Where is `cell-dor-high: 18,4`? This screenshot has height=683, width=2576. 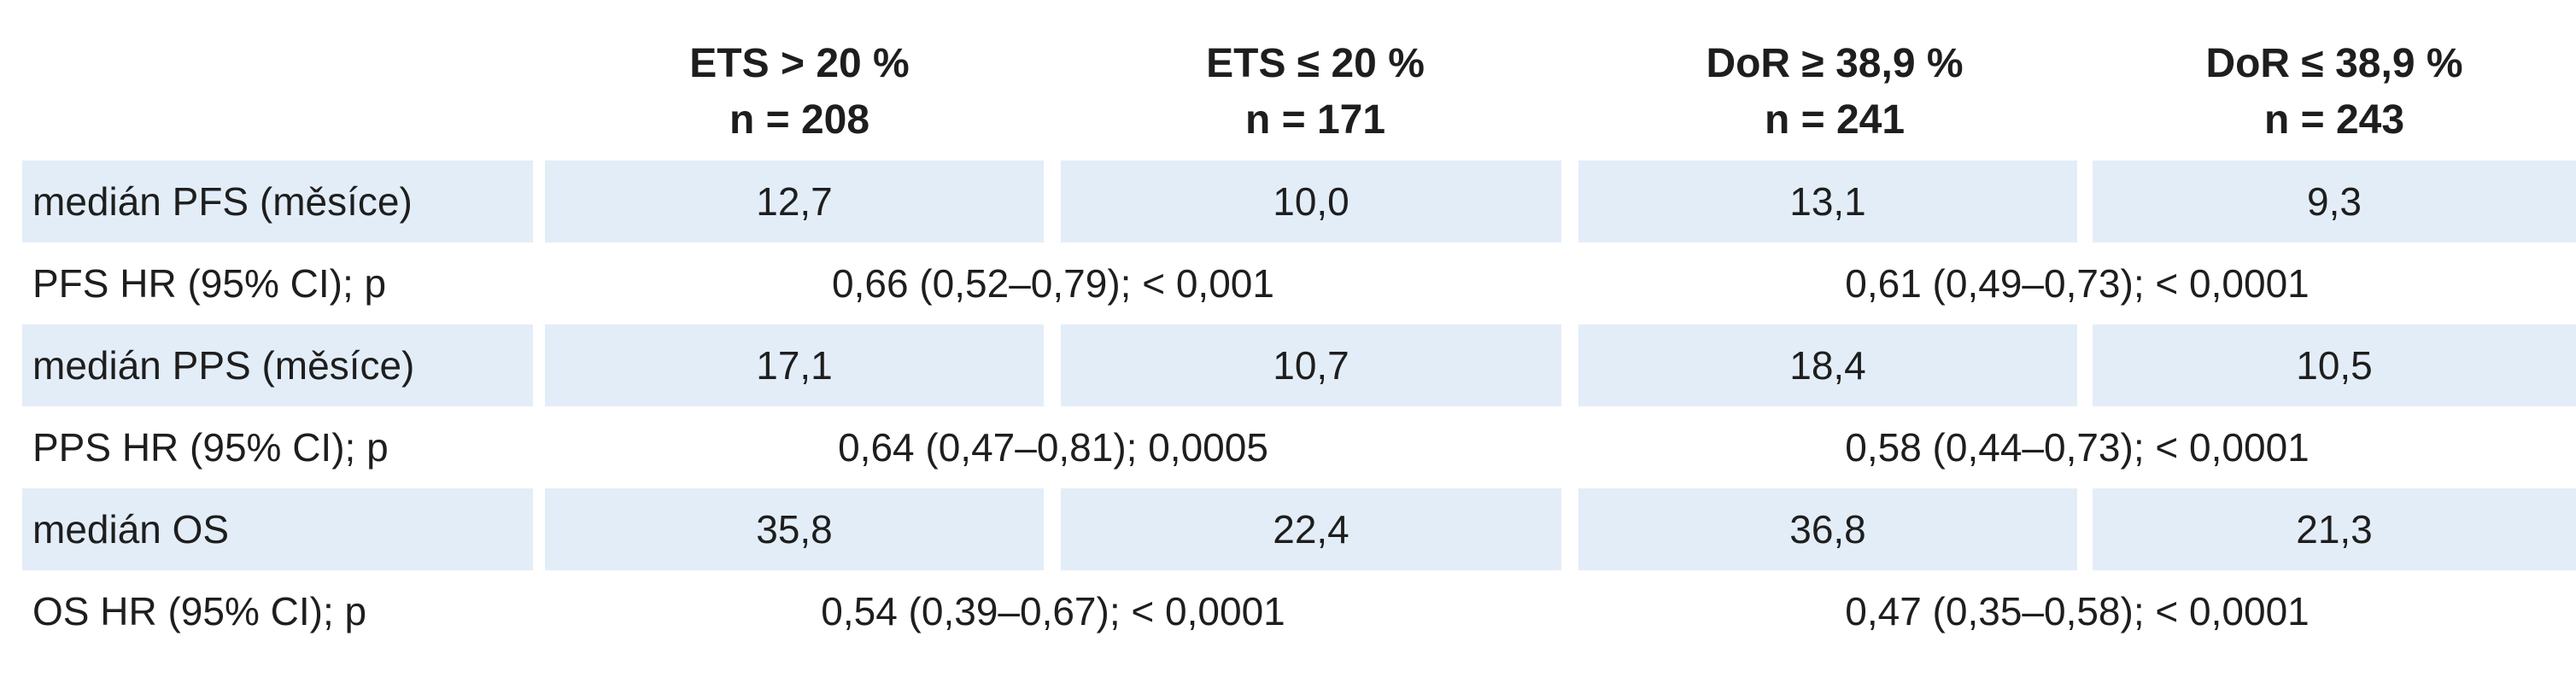
cell-dor-high: 18,4 is located at coordinates (1827, 365).